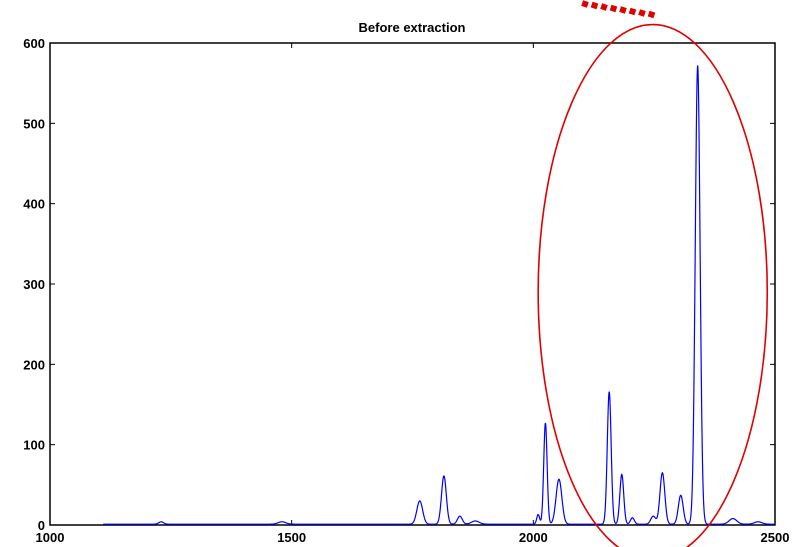  What do you see at coordinates (34, 445) in the screenshot?
I see `y-tick-label: 100` at bounding box center [34, 445].